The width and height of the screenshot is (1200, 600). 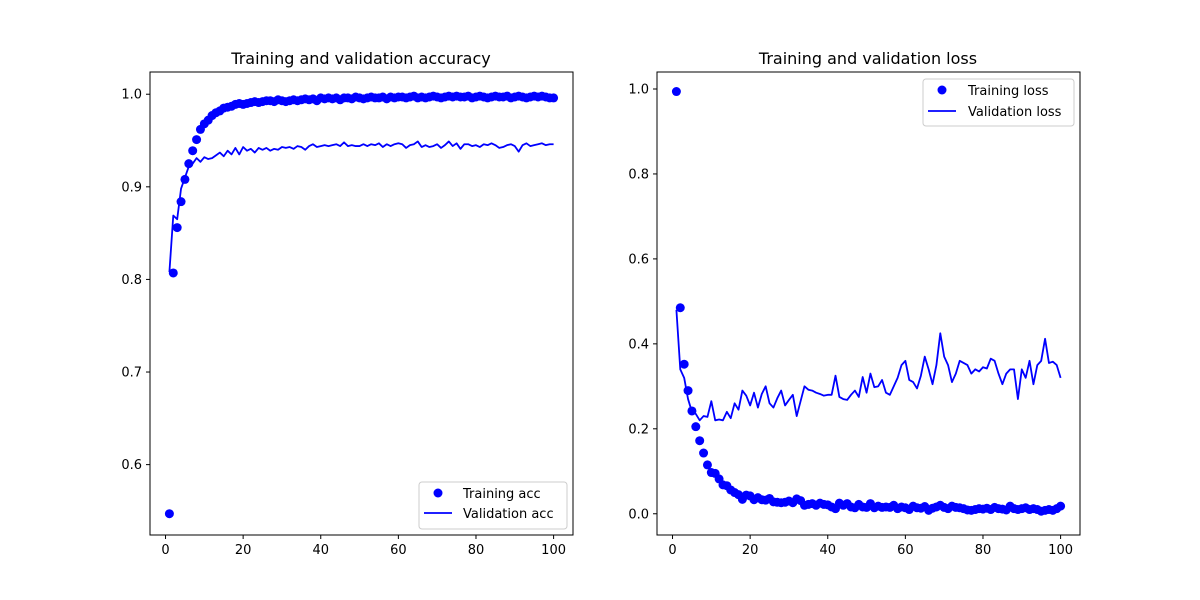 What do you see at coordinates (942, 90) in the screenshot?
I see `loss-legend-marker` at bounding box center [942, 90].